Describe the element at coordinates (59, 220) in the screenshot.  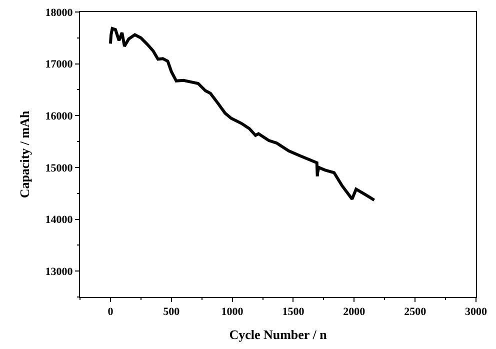
I see `y-tick-label: 14000` at that location.